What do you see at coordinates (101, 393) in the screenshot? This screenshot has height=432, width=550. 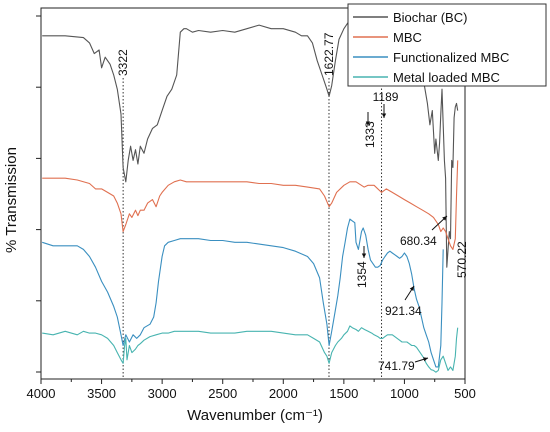 I see `x-tick-label: 3500` at bounding box center [101, 393].